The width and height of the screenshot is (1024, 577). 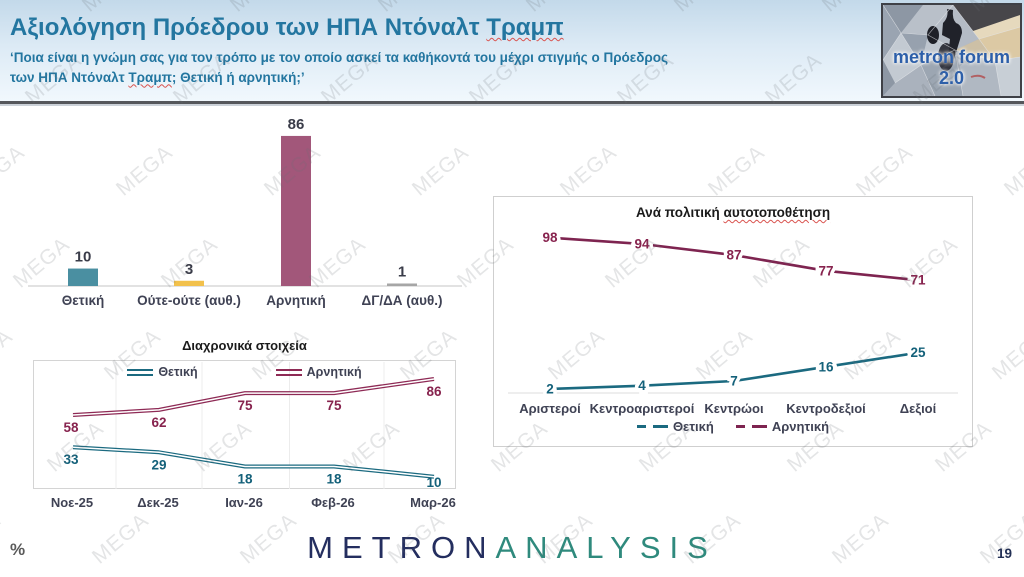 What do you see at coordinates (826, 366) in the screenshot?
I see `svg-text: 16` at bounding box center [826, 366].